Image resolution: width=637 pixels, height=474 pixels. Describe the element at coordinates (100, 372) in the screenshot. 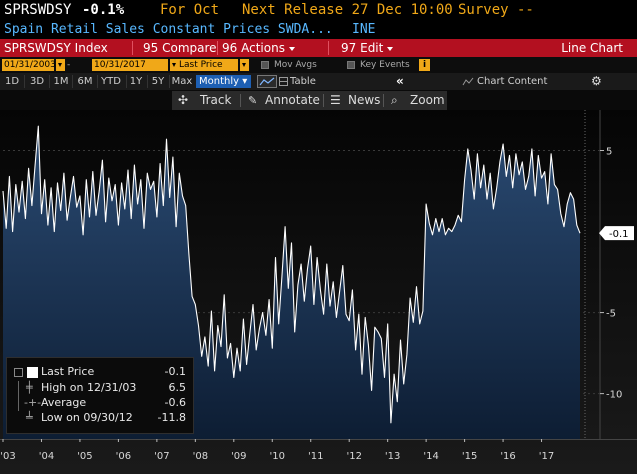

I see `legend-last-price: Last Price -0.1` at that location.